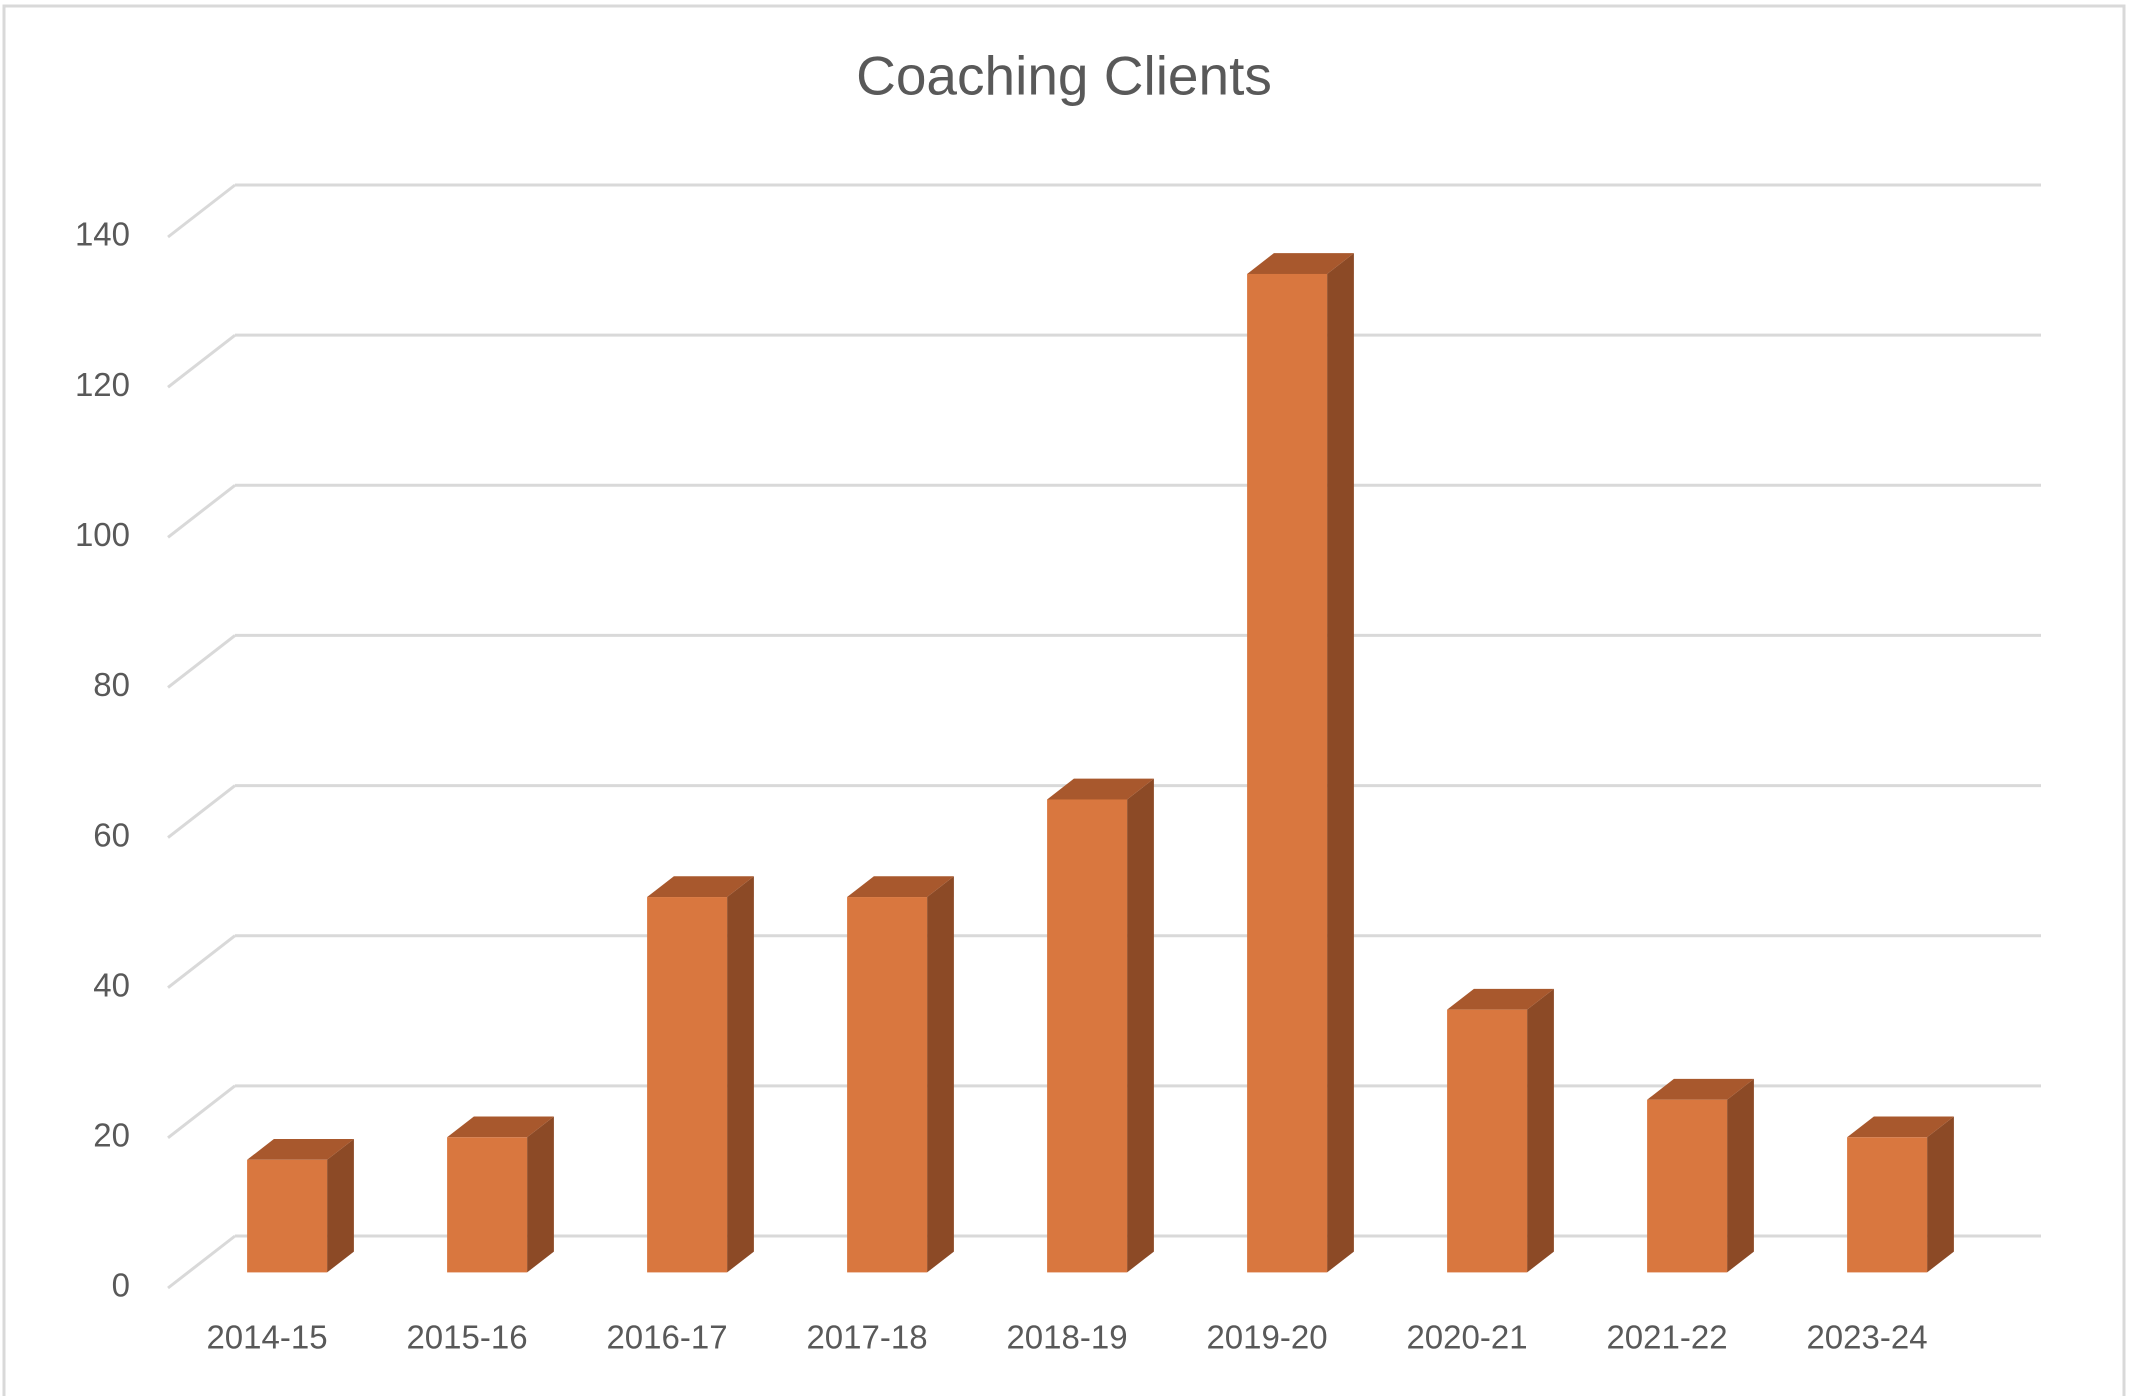  What do you see at coordinates (1666, 1337) in the screenshot?
I see `x-tick-label: 2021-22` at bounding box center [1666, 1337].